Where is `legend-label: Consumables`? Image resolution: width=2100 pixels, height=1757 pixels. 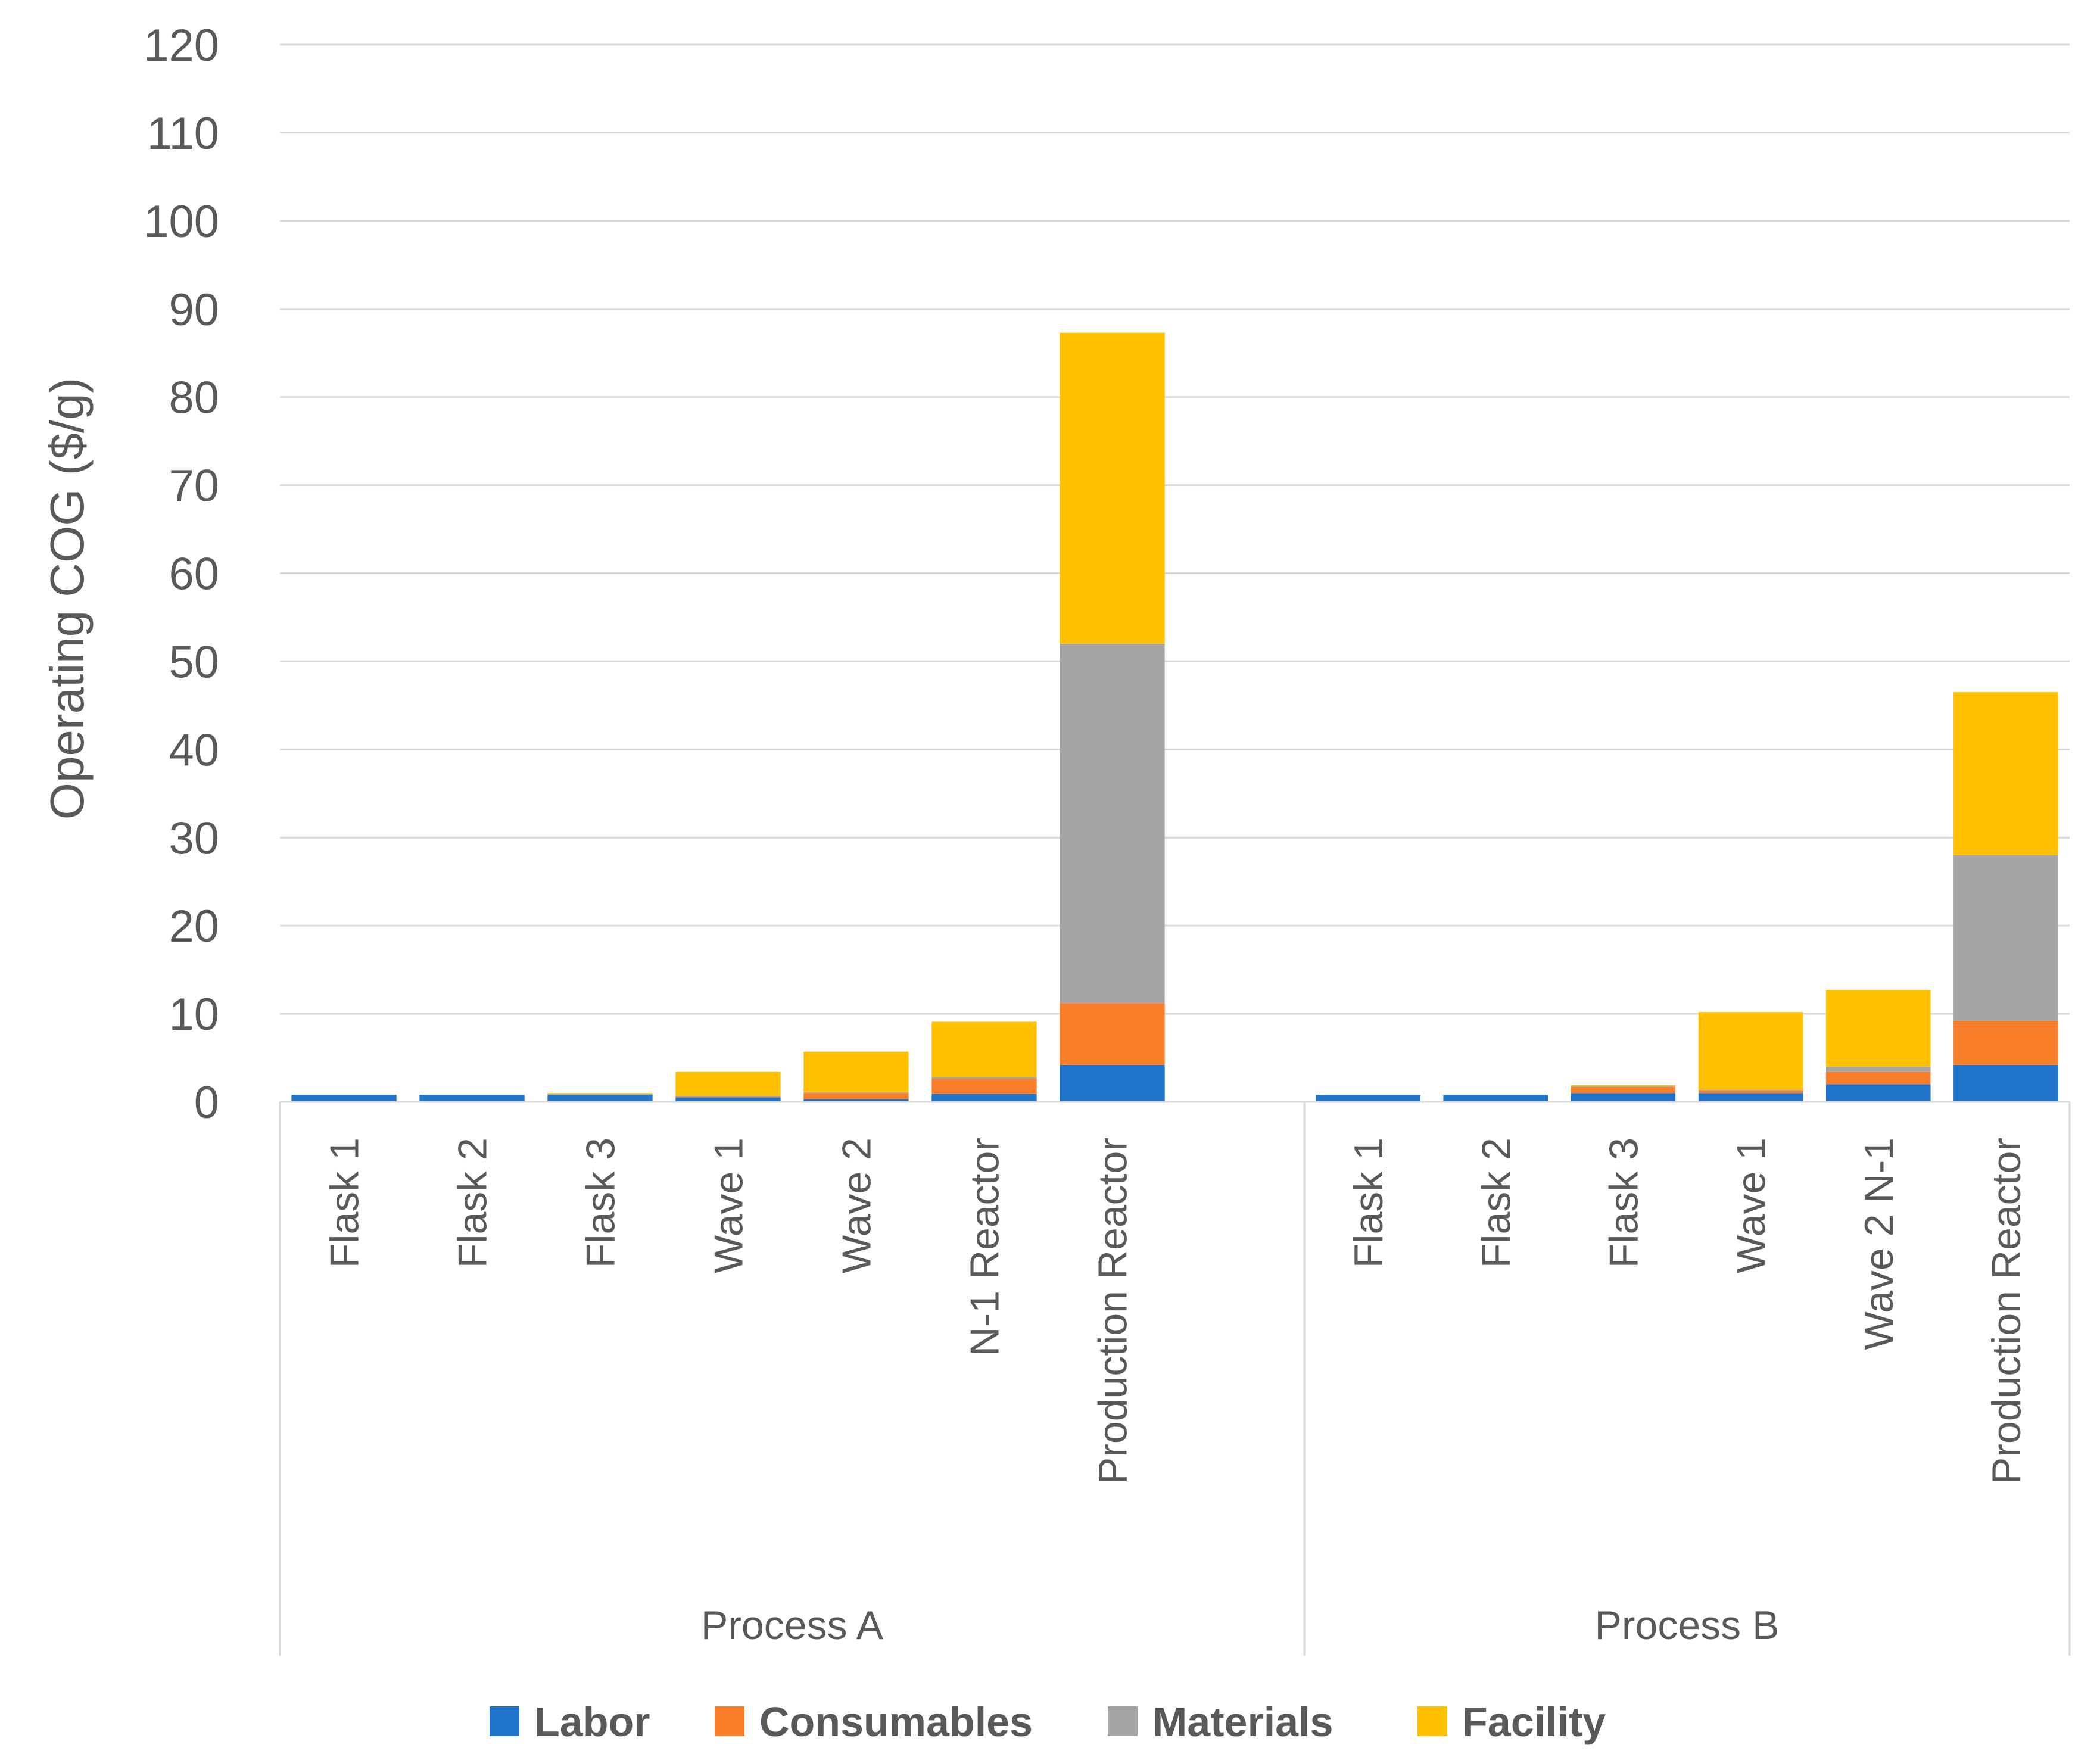
legend-label: Consumables is located at coordinates (896, 1722).